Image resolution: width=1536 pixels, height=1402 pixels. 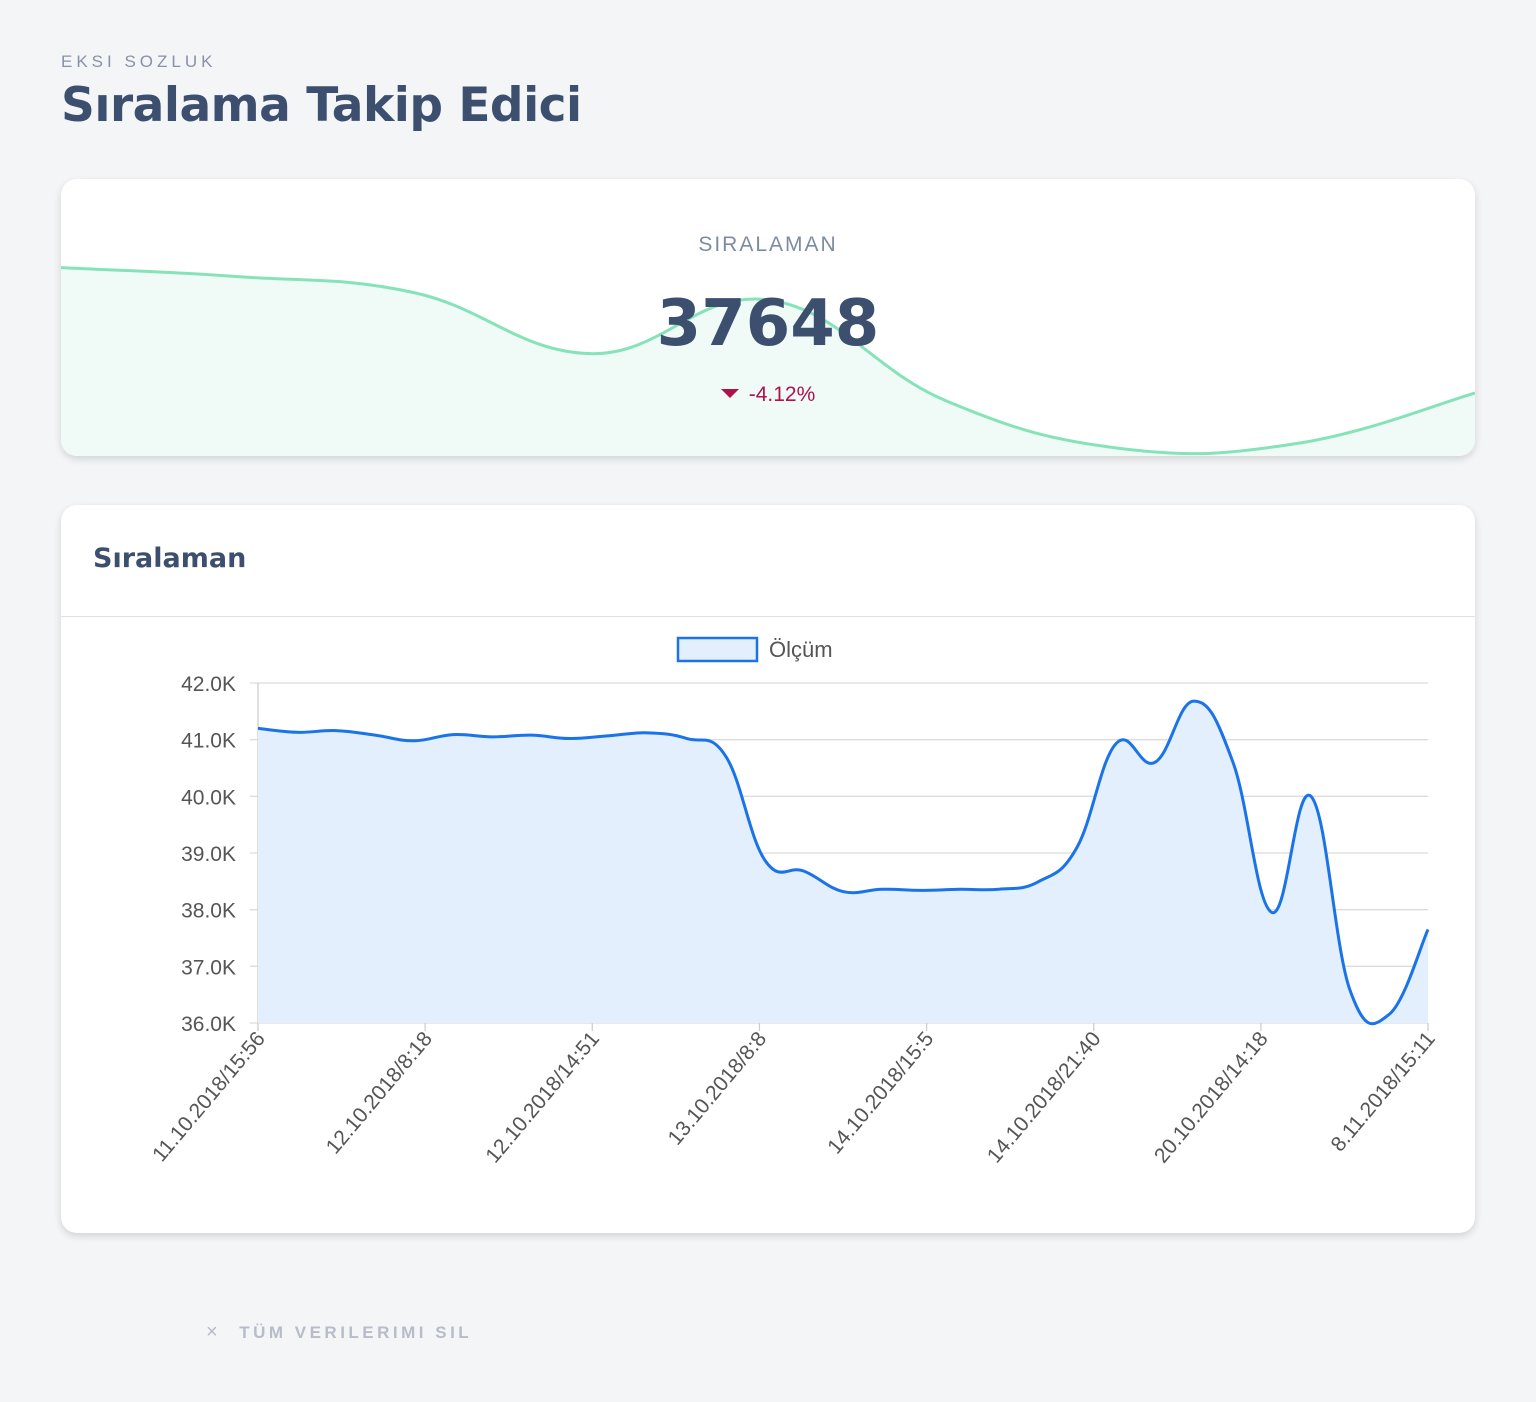 I want to click on stat-value: 37648, so click(x=768, y=324).